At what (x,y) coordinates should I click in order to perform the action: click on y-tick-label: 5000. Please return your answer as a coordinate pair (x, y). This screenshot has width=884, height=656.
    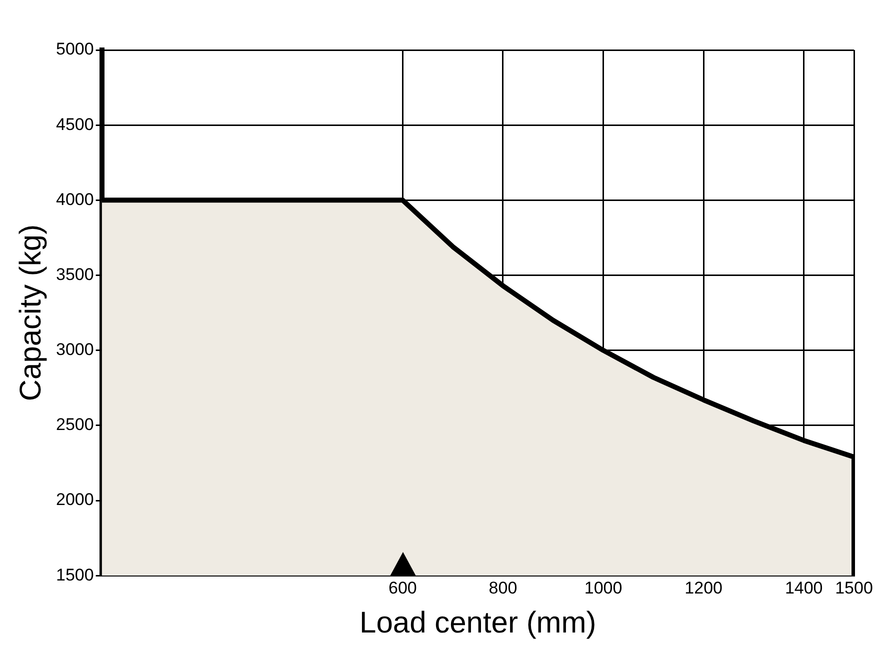
    Looking at the image, I should click on (75, 49).